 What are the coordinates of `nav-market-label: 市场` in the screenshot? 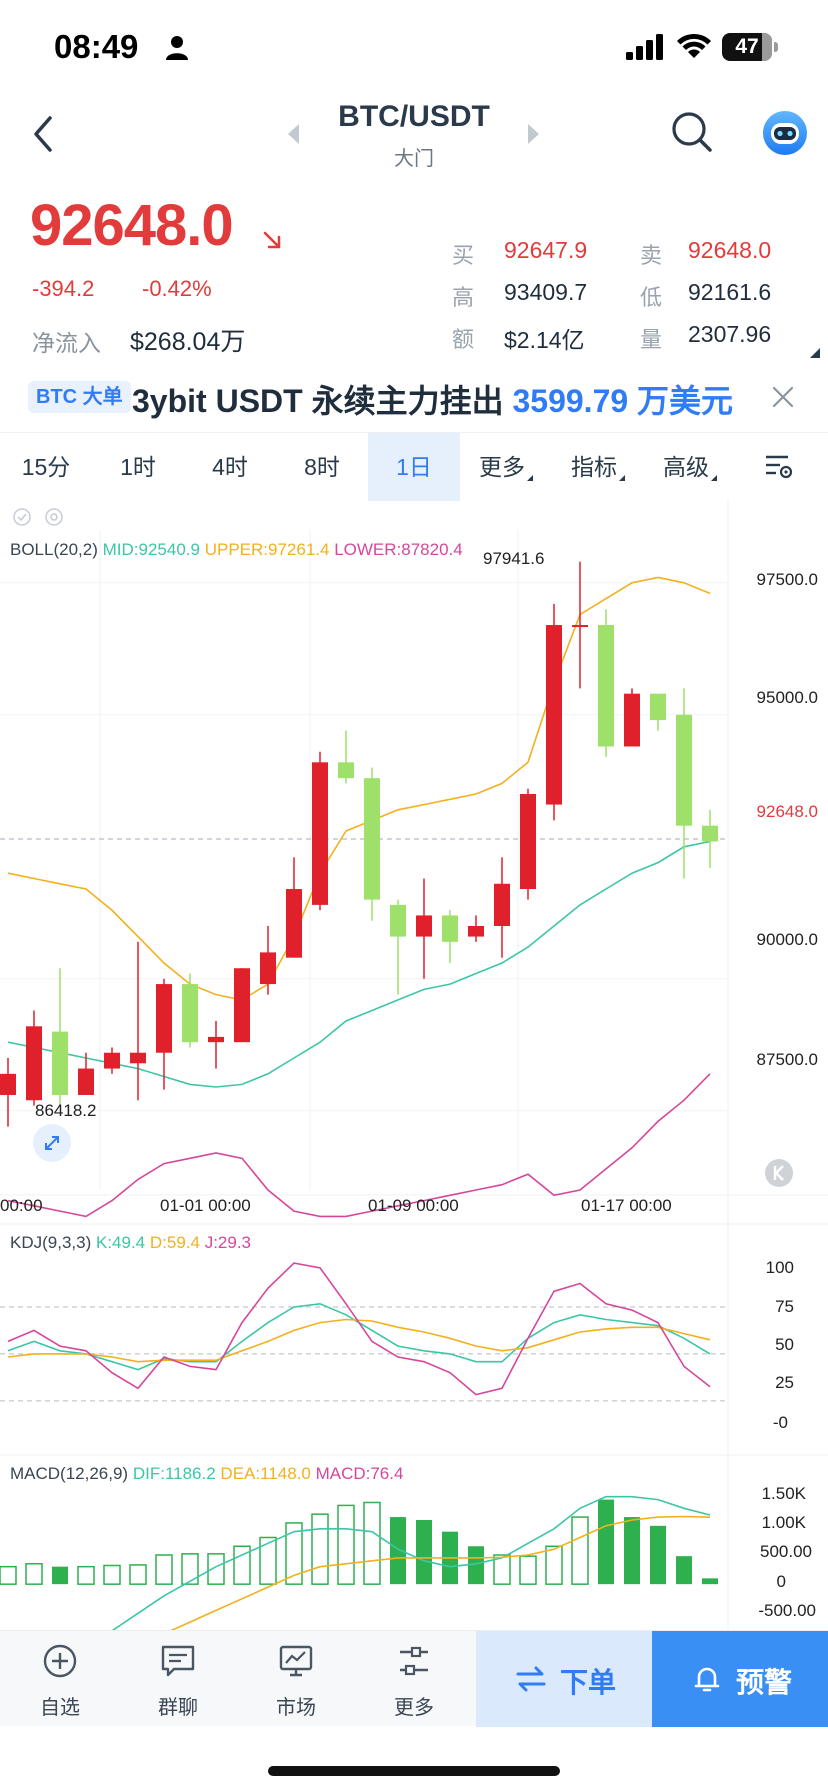 It's located at (296, 1708).